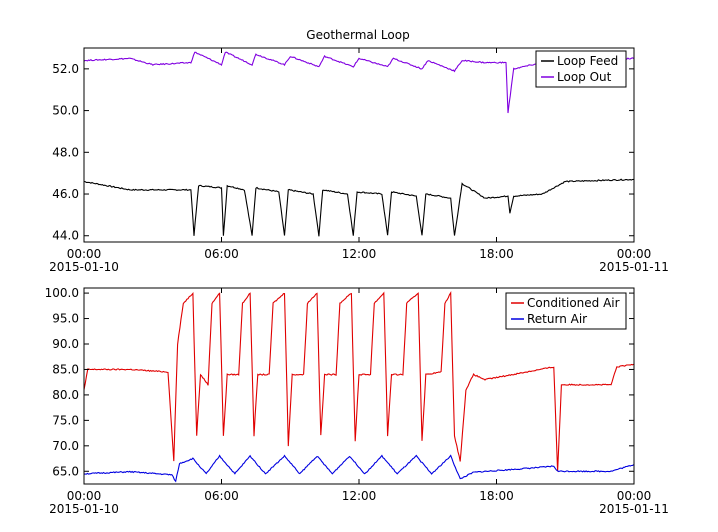  What do you see at coordinates (65, 395) in the screenshot?
I see `y-tick-label: 80.0` at bounding box center [65, 395].